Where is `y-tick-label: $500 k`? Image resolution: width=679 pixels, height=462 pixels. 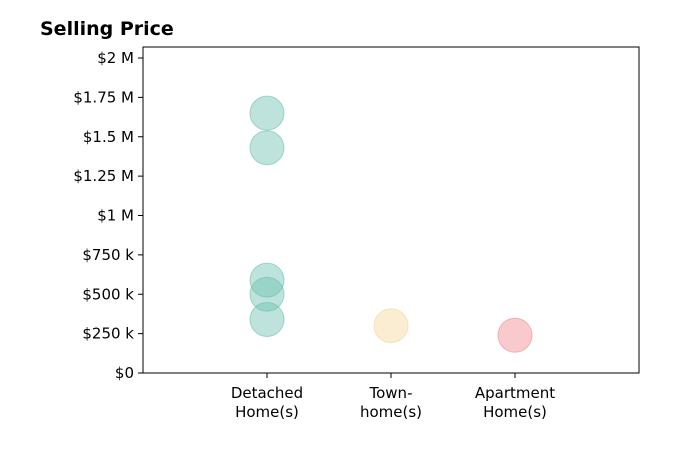
y-tick-label: $500 k is located at coordinates (108, 294).